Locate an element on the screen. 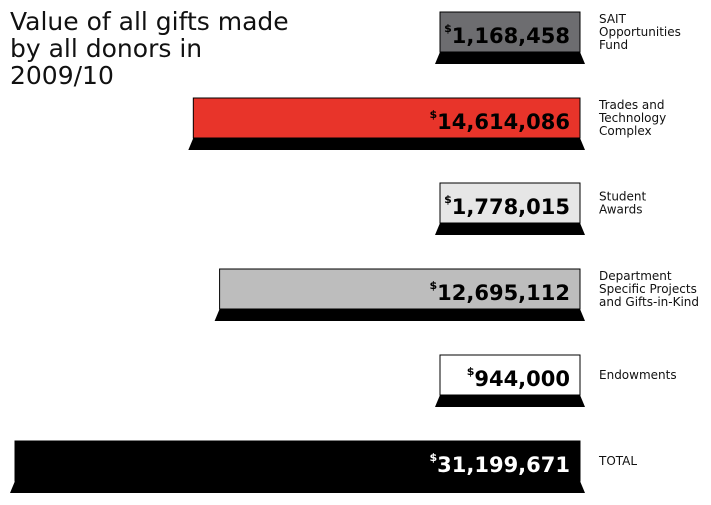  value-label: $1,168,458 is located at coordinates (507, 35).